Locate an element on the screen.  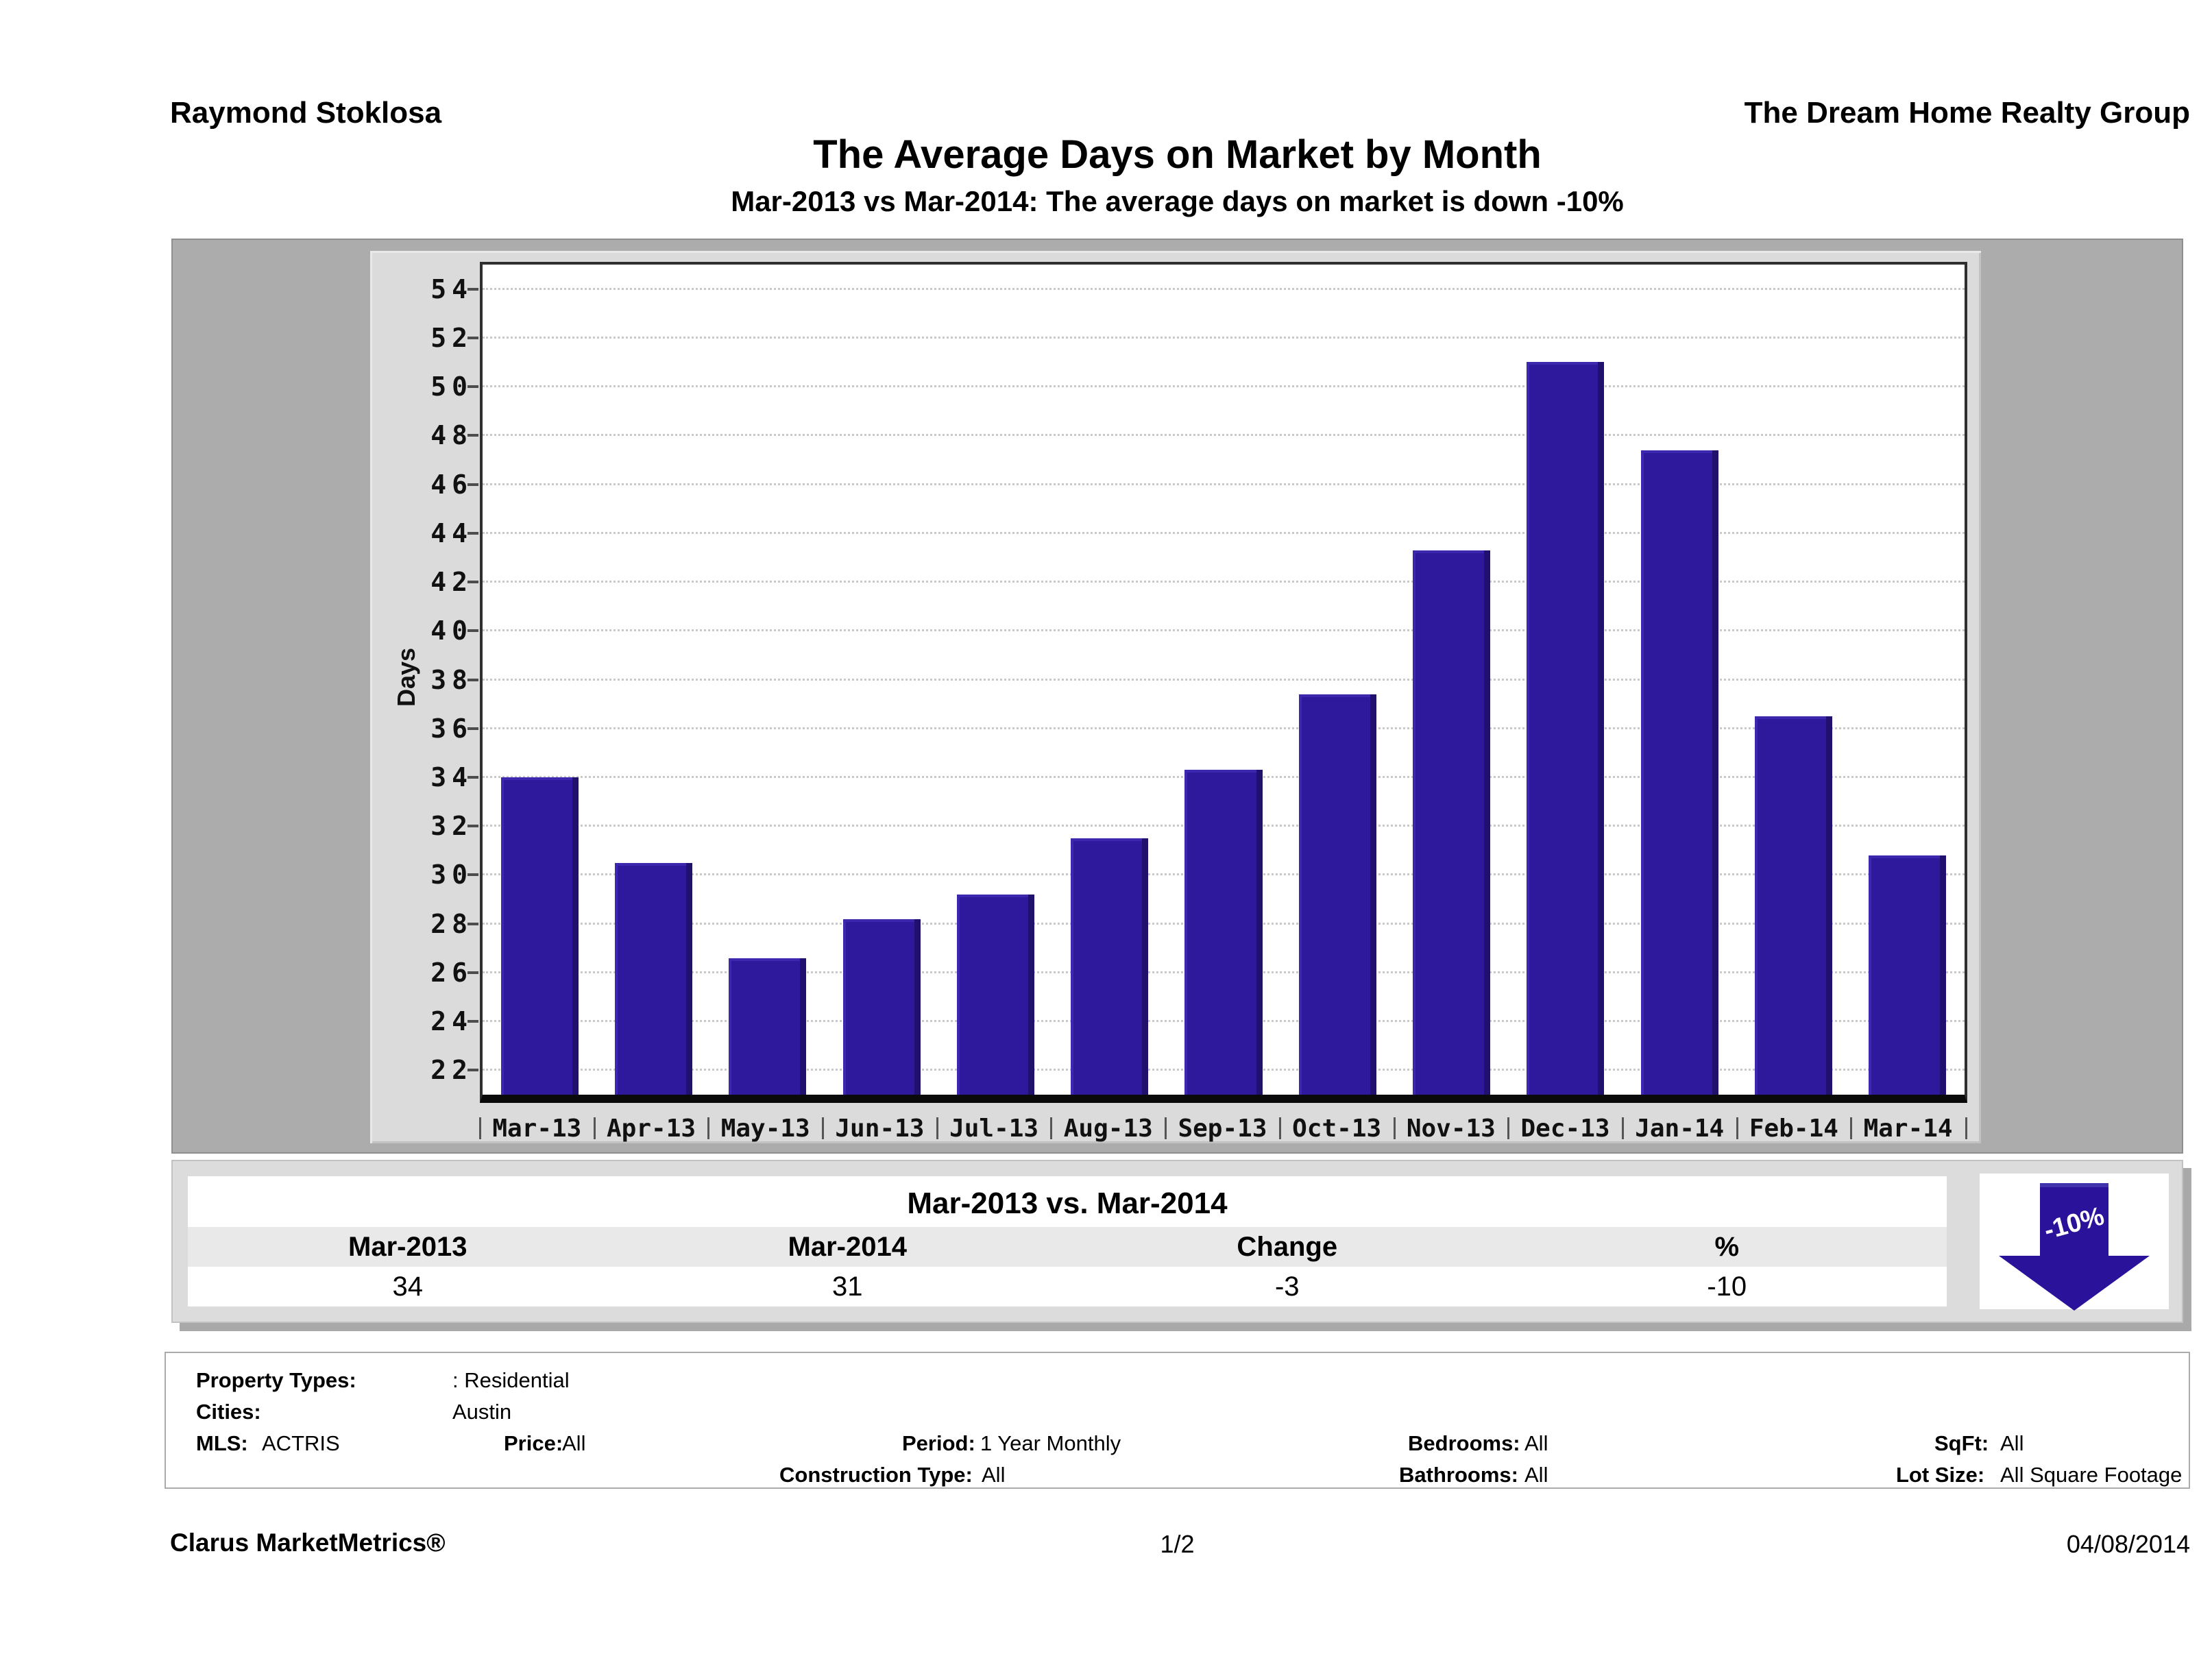
construction-item: Construction Type: is located at coordinates (876, 1475).